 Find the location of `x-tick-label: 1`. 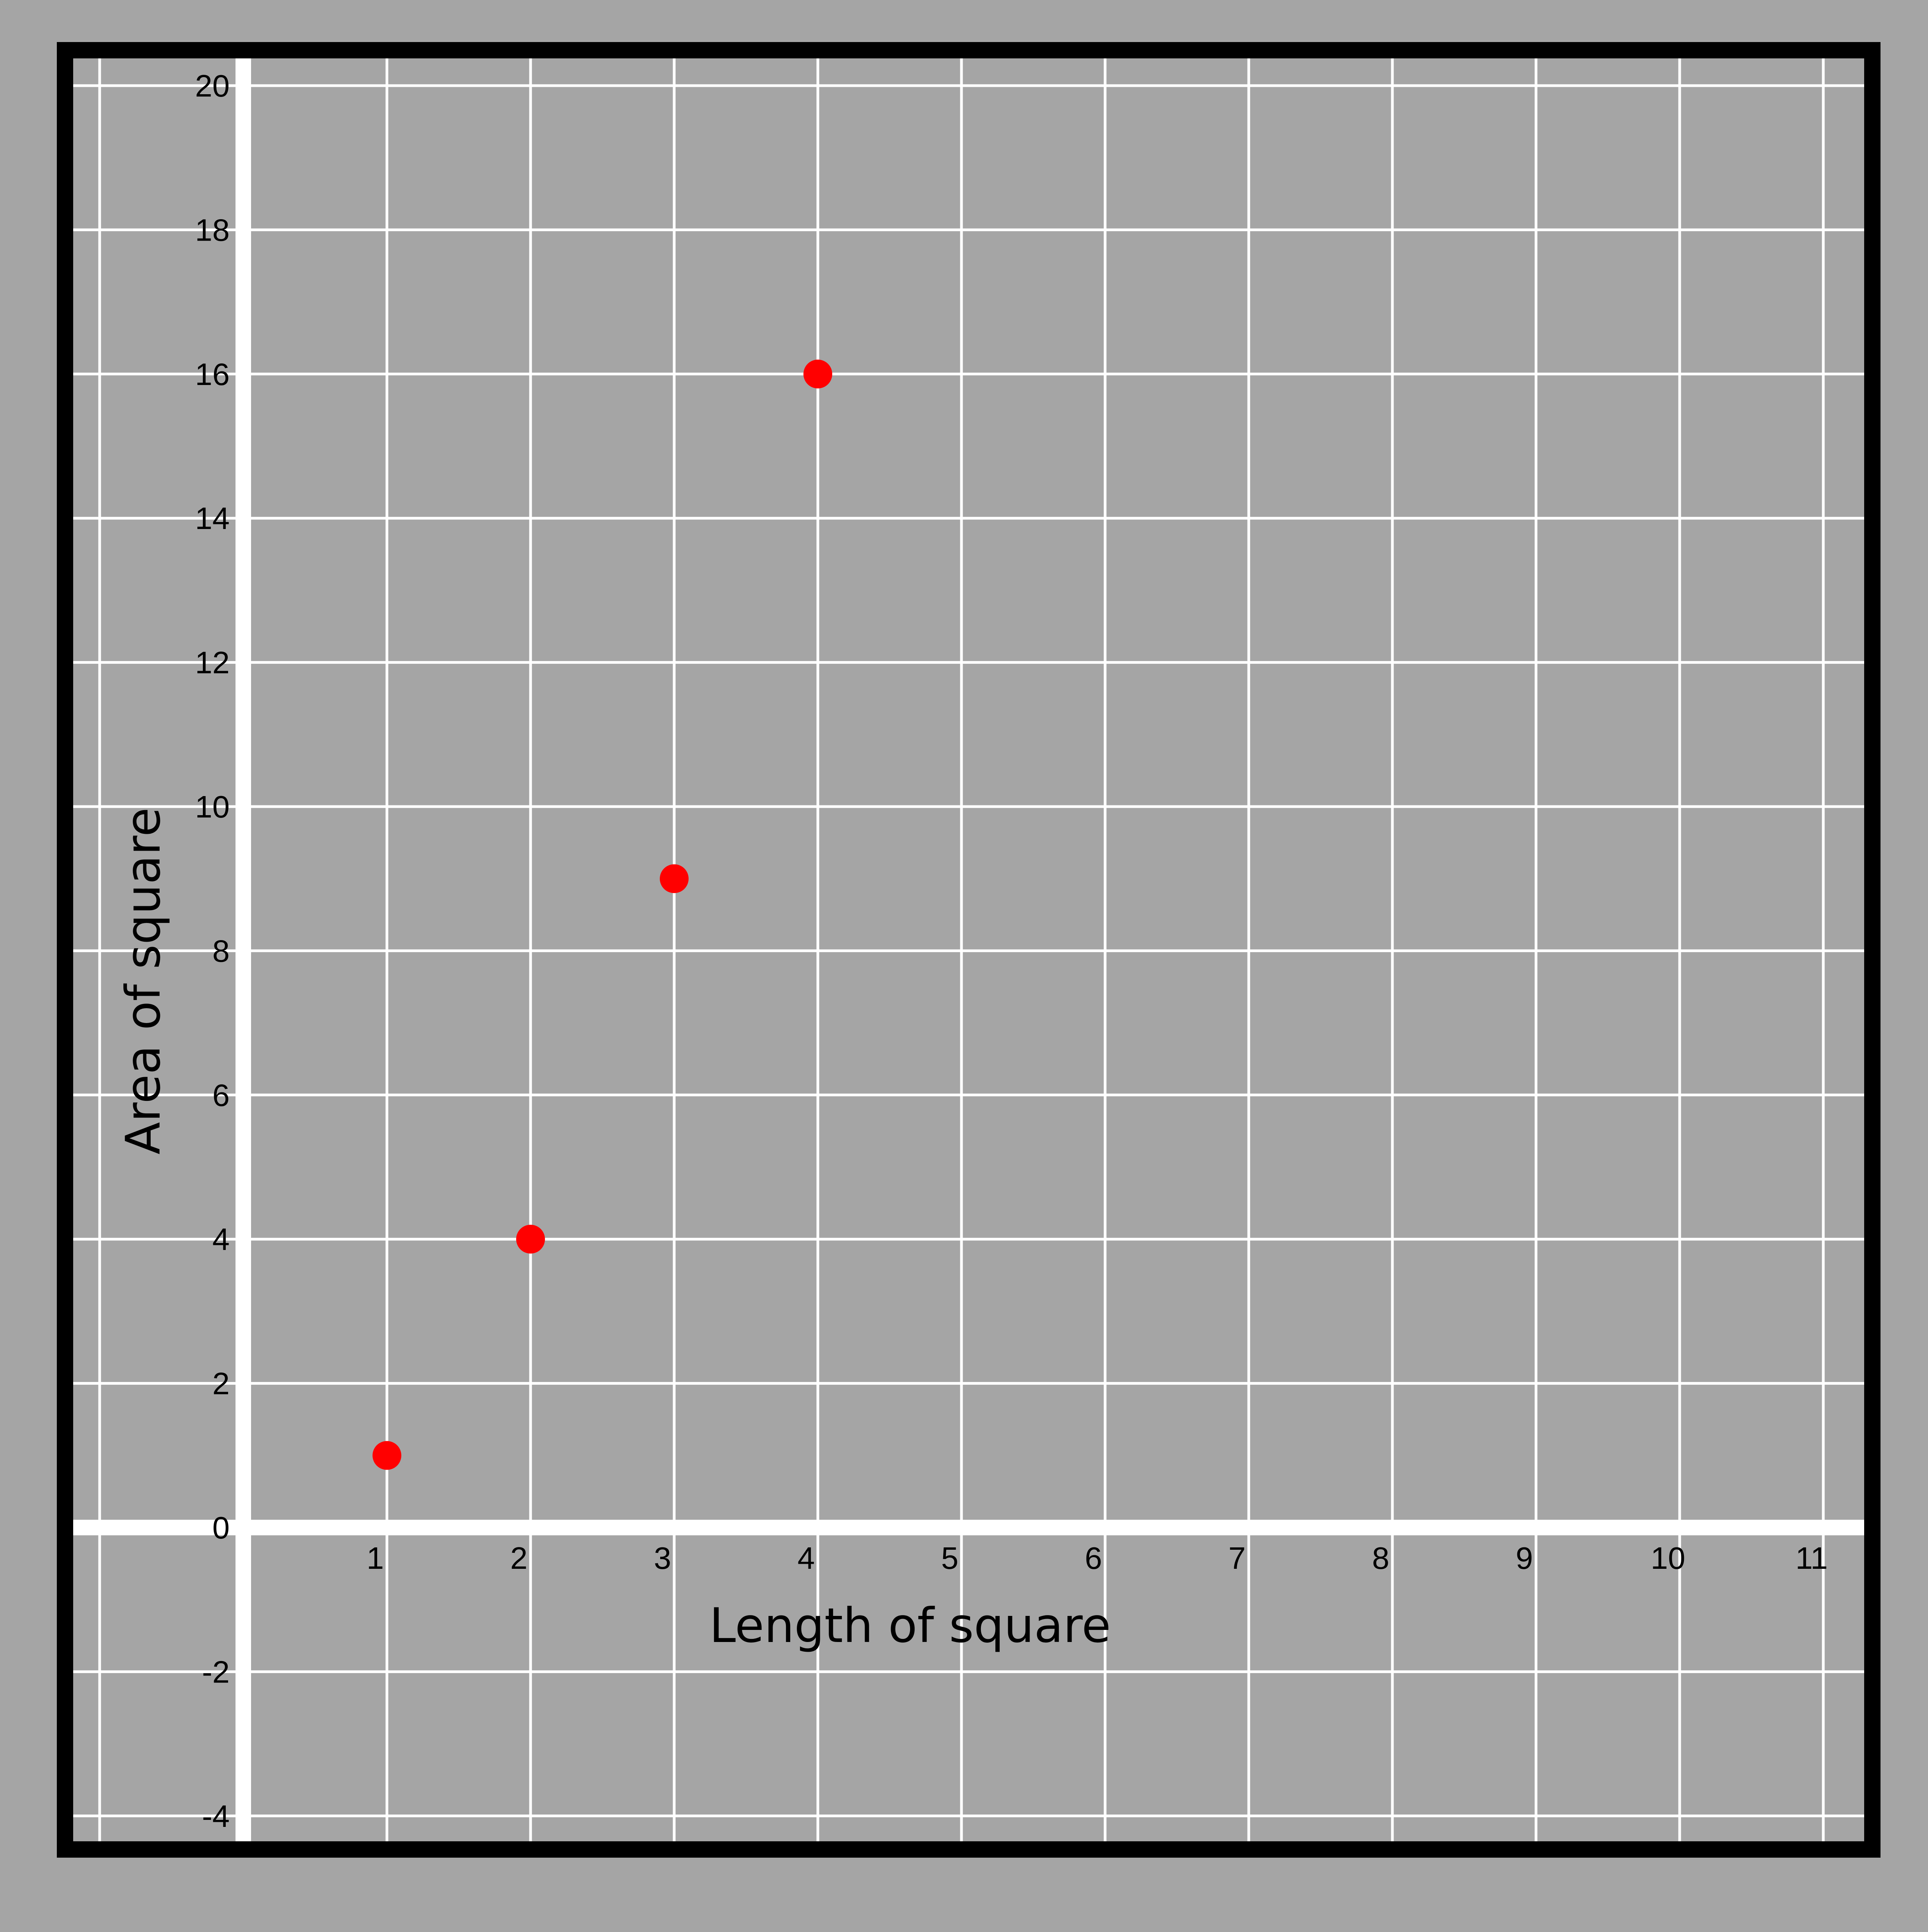

x-tick-label: 1 is located at coordinates (375, 1558).